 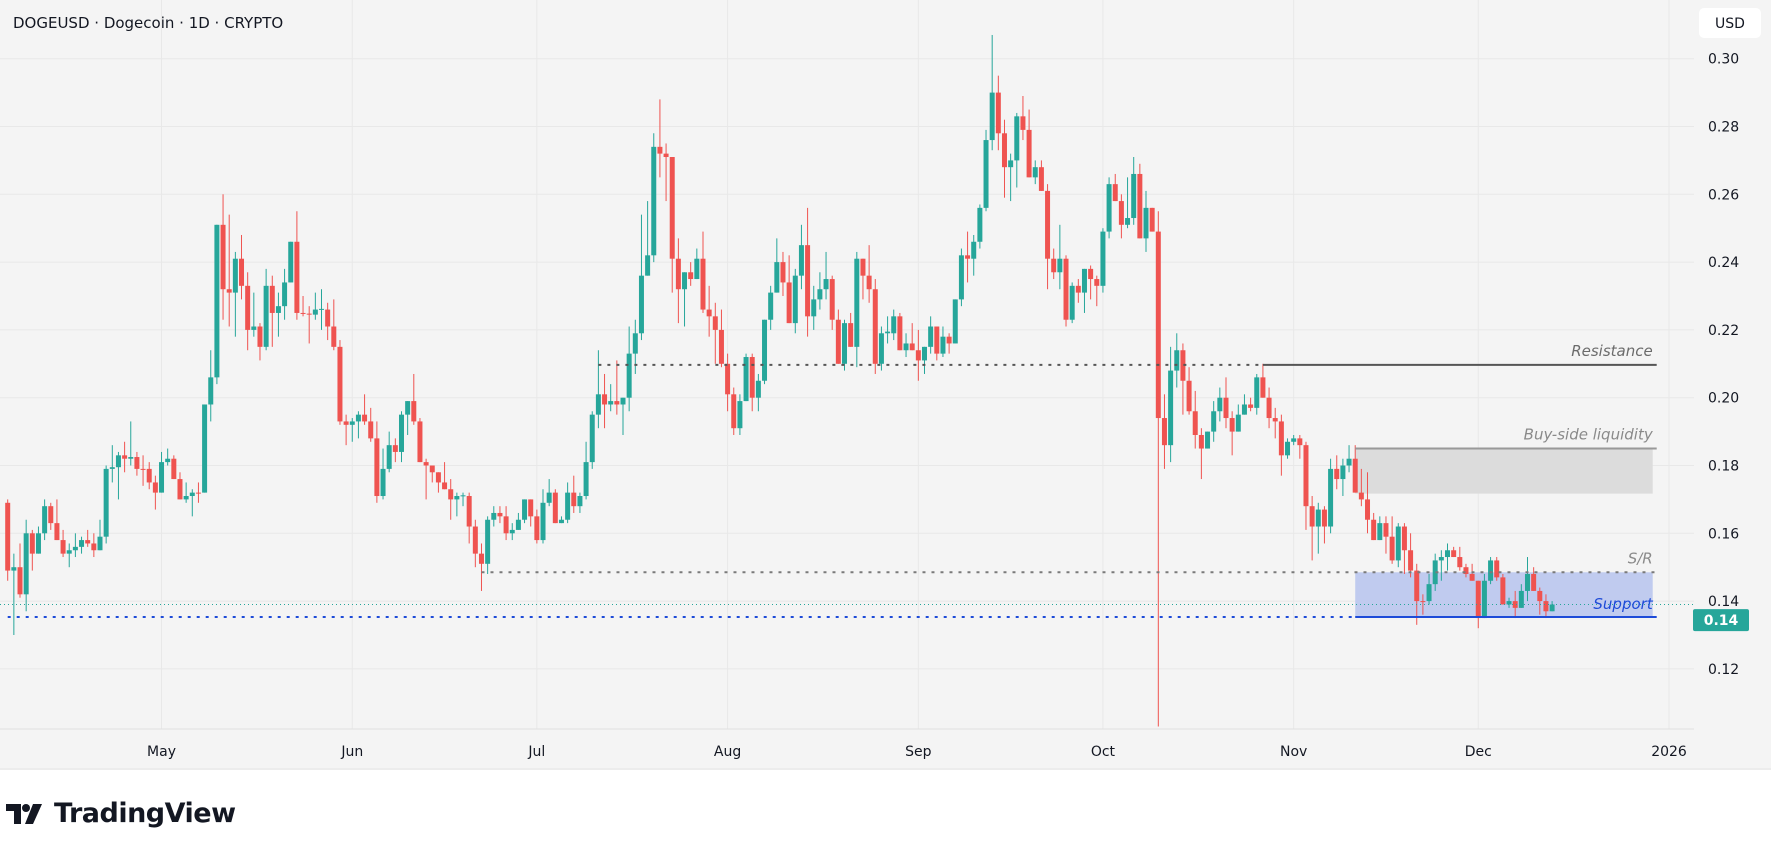 I want to click on currency-button-bg, so click(x=1730, y=23).